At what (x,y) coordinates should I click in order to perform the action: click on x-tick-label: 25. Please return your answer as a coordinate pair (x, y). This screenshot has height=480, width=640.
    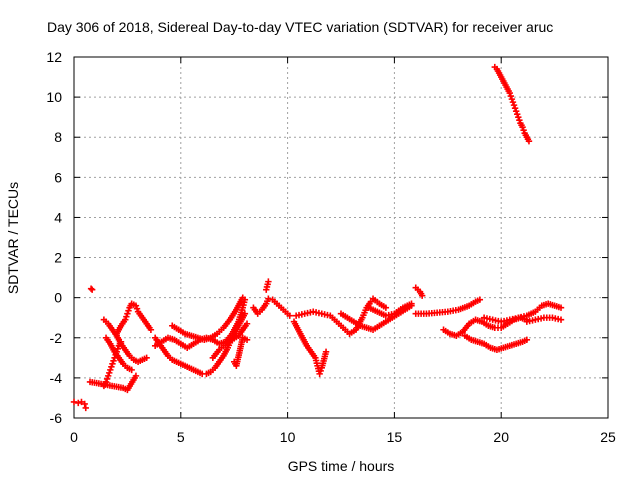
    Looking at the image, I should click on (608, 437).